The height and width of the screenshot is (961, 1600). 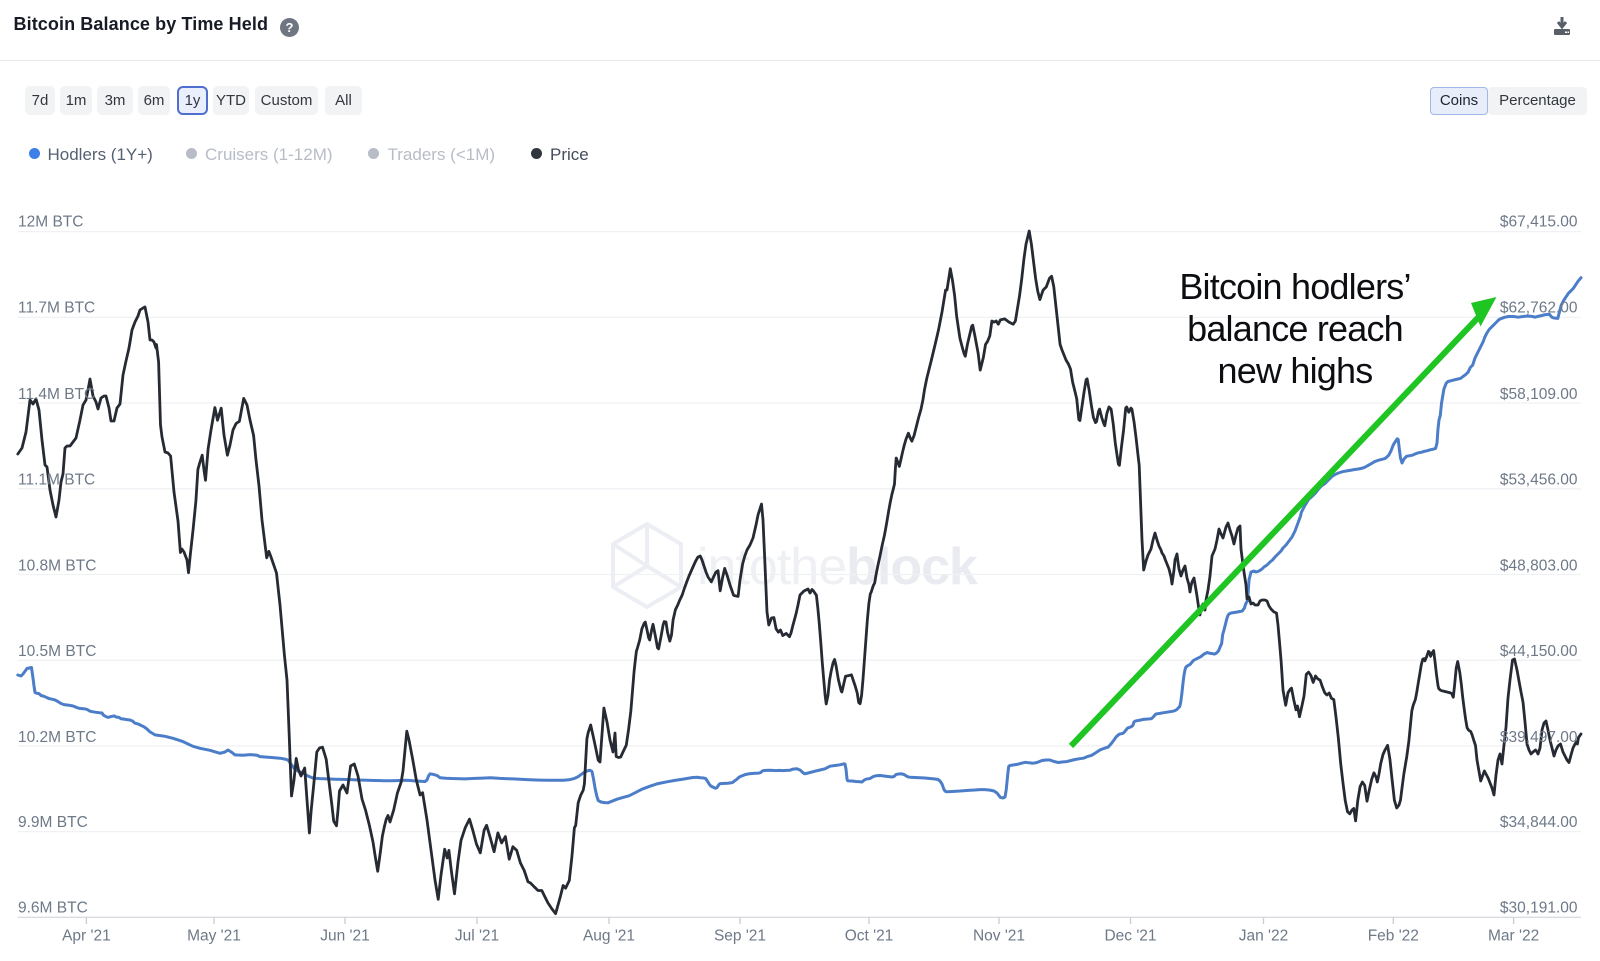 What do you see at coordinates (740, 936) in the screenshot?
I see `svg-text: Sep '21` at bounding box center [740, 936].